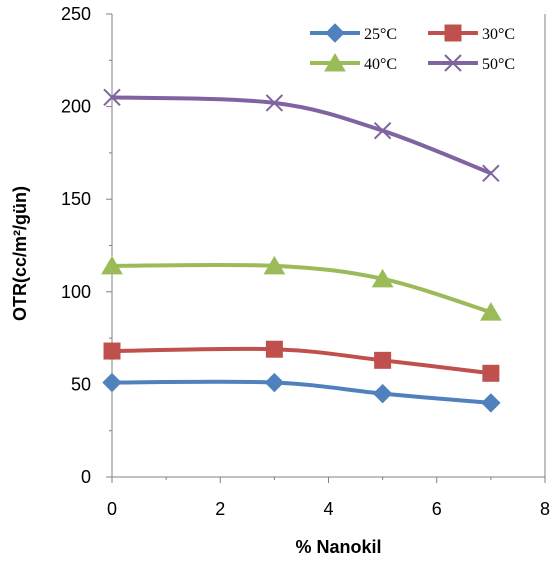  I want to click on legend-label: 30°C, so click(498, 34).